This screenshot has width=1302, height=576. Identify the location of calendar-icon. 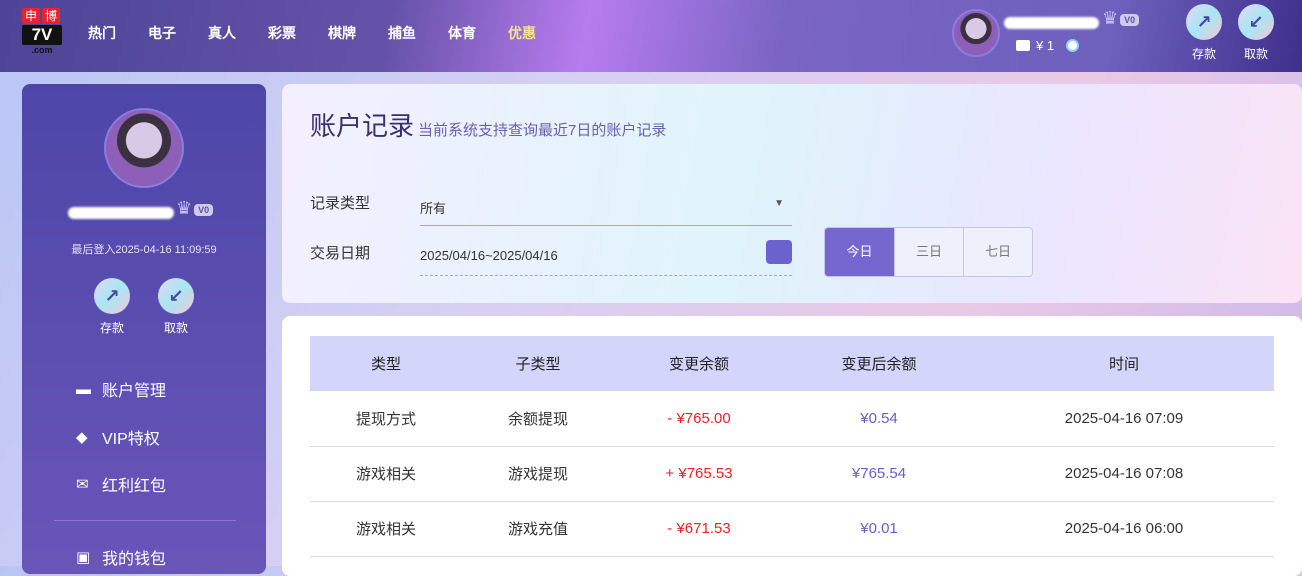
(779, 252).